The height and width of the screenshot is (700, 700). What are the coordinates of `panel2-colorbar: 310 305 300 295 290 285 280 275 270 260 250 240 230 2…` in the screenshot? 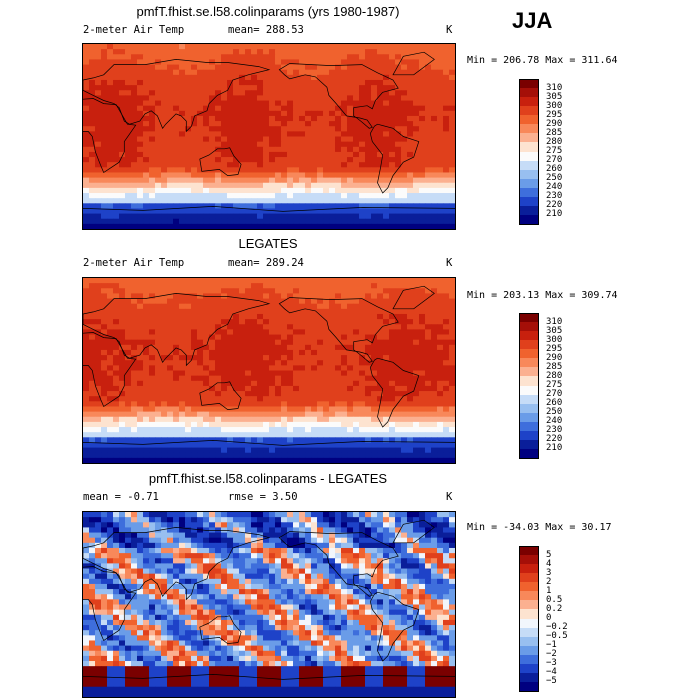 It's located at (549, 386).